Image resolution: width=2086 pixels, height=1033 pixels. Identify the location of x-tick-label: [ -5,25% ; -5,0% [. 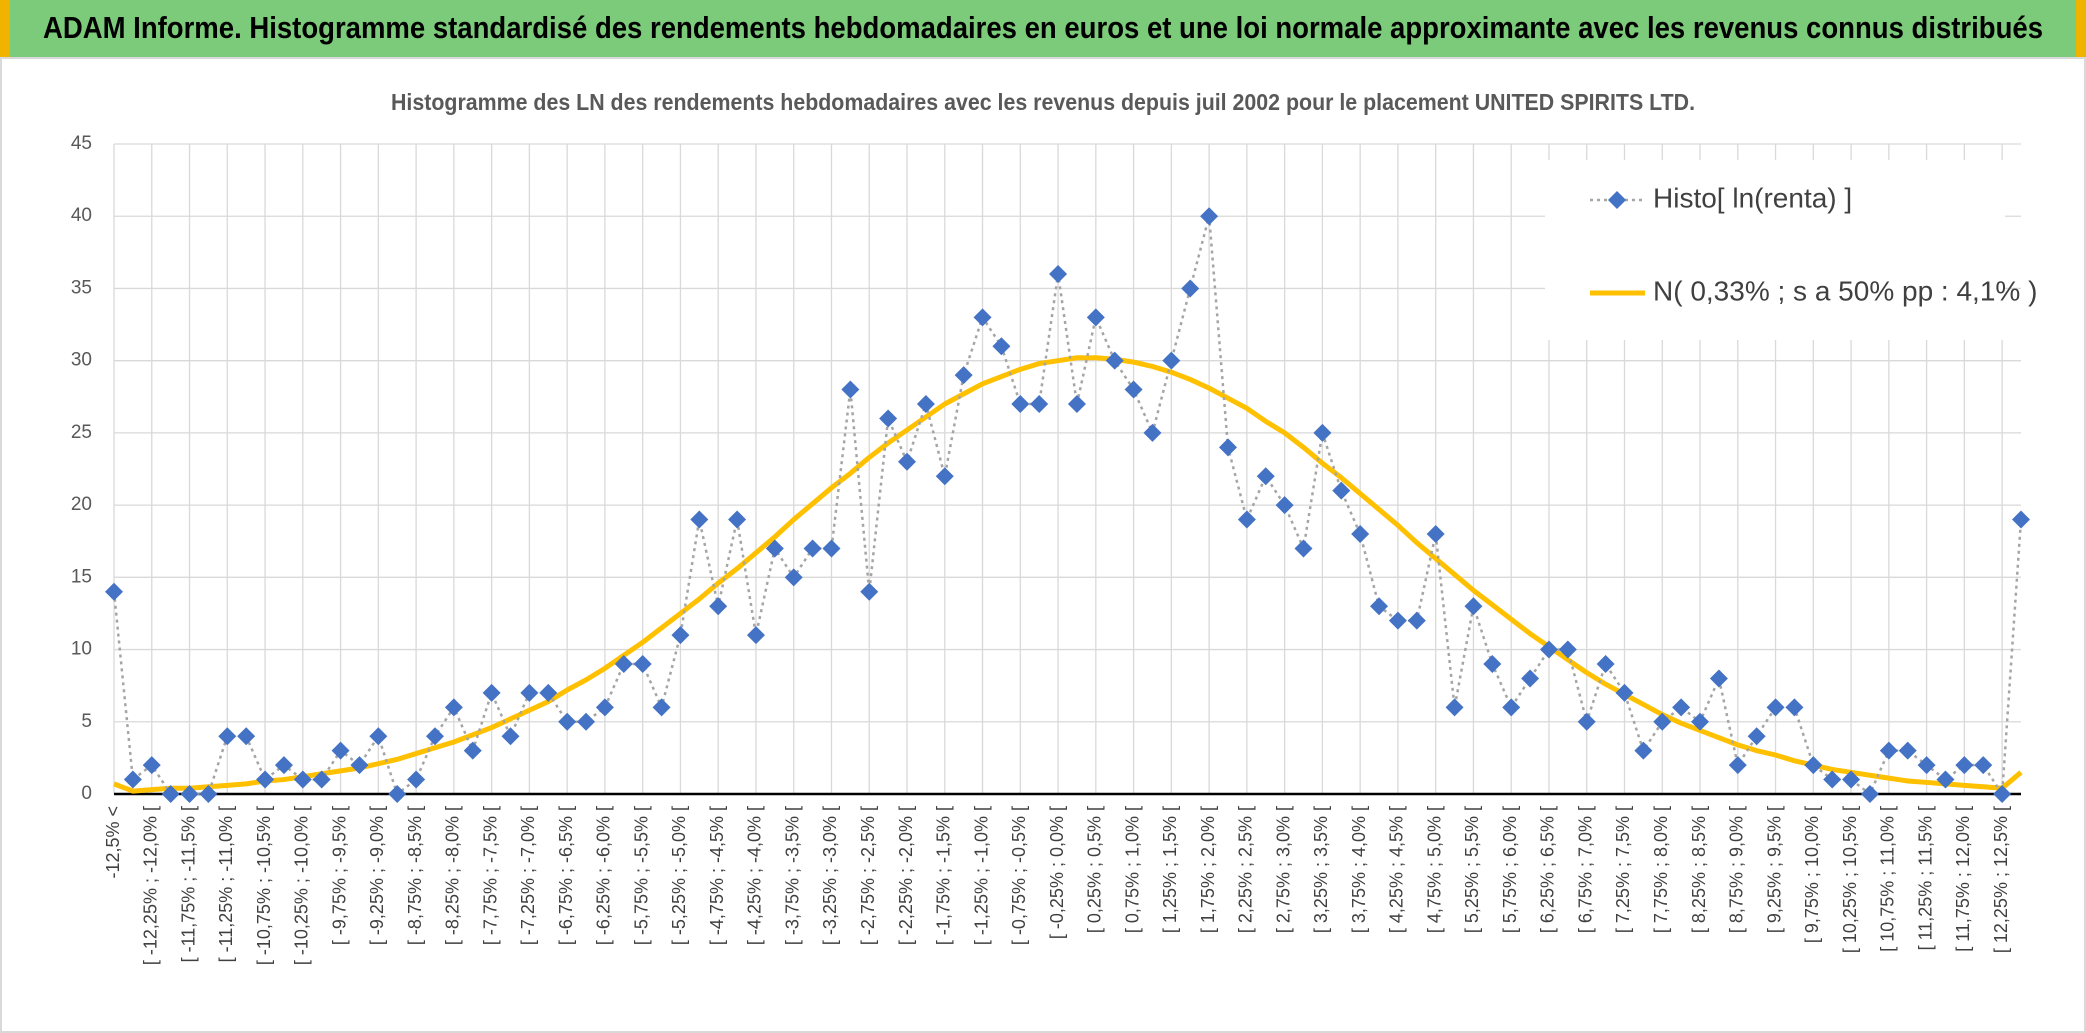
(679, 875).